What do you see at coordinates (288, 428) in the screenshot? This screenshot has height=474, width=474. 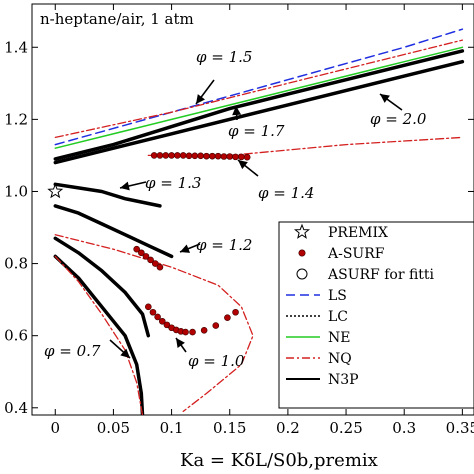 I see `x-tick-label-4: 0.2` at bounding box center [288, 428].